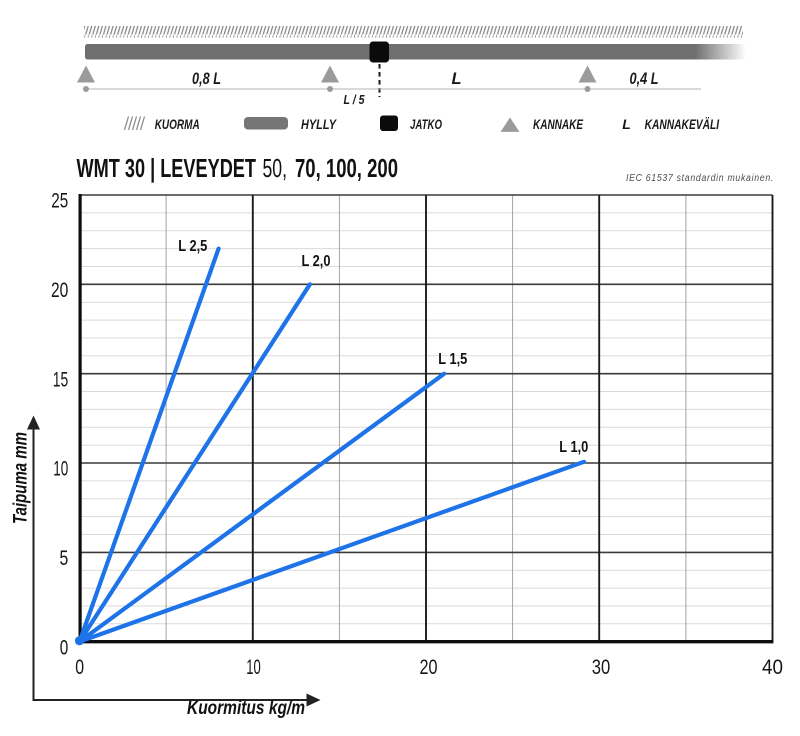 This screenshot has height=736, width=800. What do you see at coordinates (206, 79) in the screenshot?
I see `svg-text: 0,8 L` at bounding box center [206, 79].